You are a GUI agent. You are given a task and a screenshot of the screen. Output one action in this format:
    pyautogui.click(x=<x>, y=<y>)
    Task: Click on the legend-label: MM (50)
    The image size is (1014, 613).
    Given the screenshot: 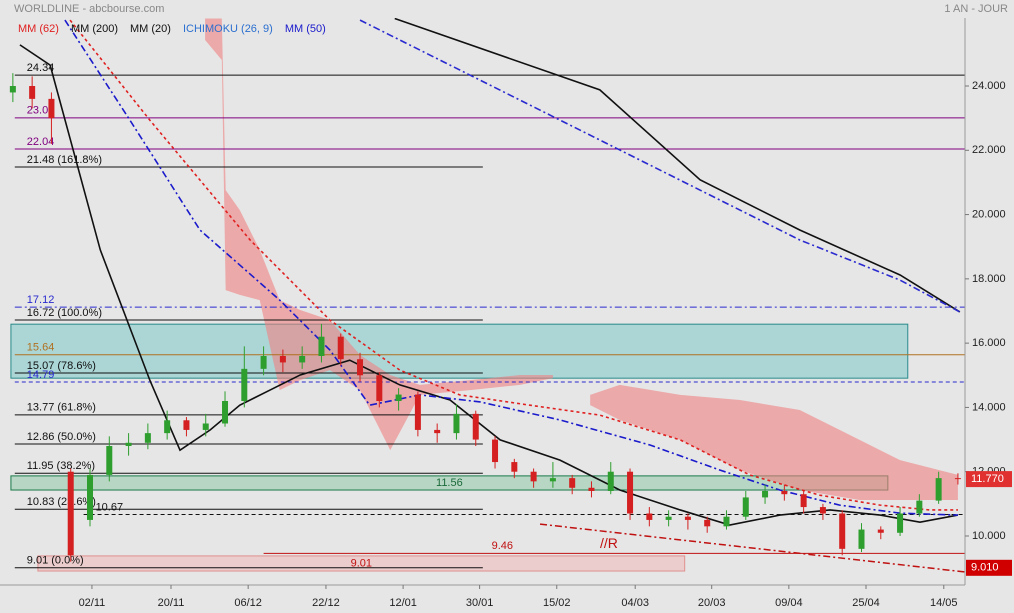 What is the action you would take?
    pyautogui.click(x=305, y=29)
    